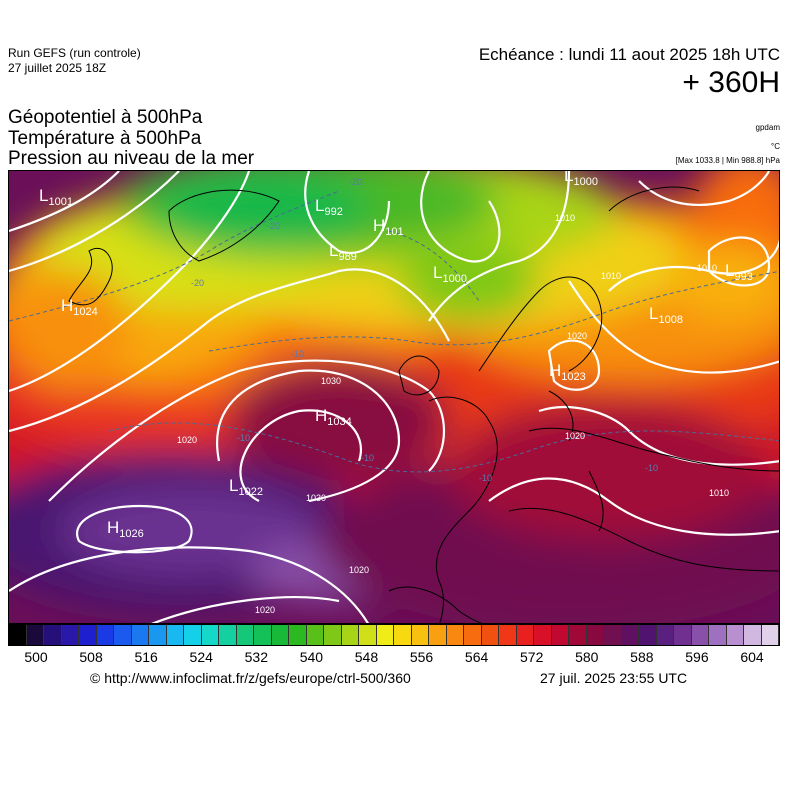 The height and width of the screenshot is (789, 788). What do you see at coordinates (311, 657) in the screenshot?
I see `colorbar-tick-label: 540` at bounding box center [311, 657].